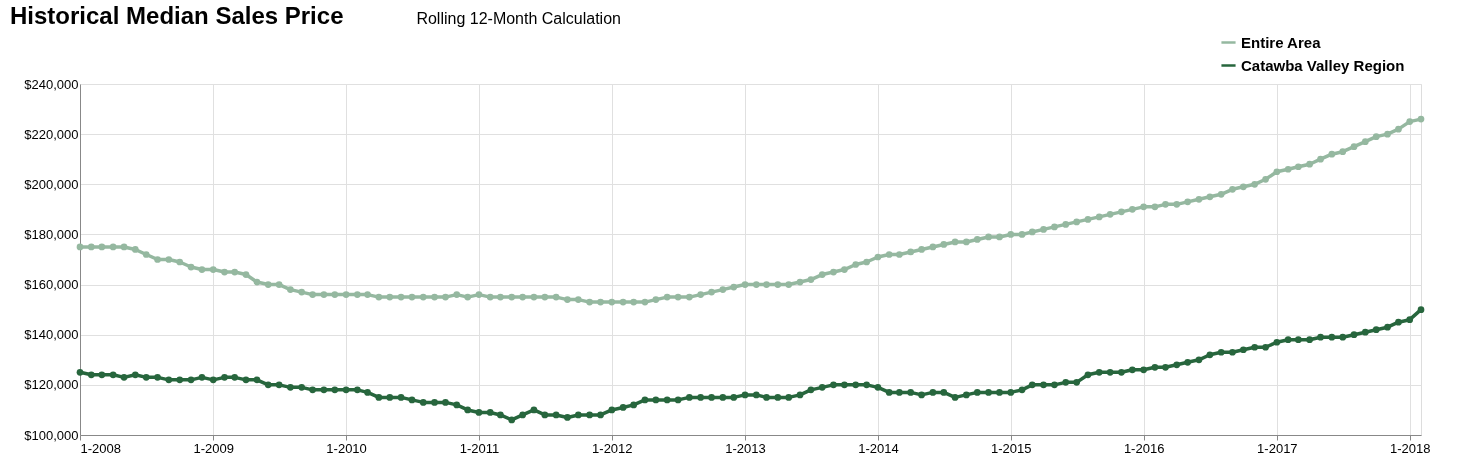 The image size is (1459, 460). Describe the element at coordinates (479, 448) in the screenshot. I see `x-tick-label: 1-2011` at that location.